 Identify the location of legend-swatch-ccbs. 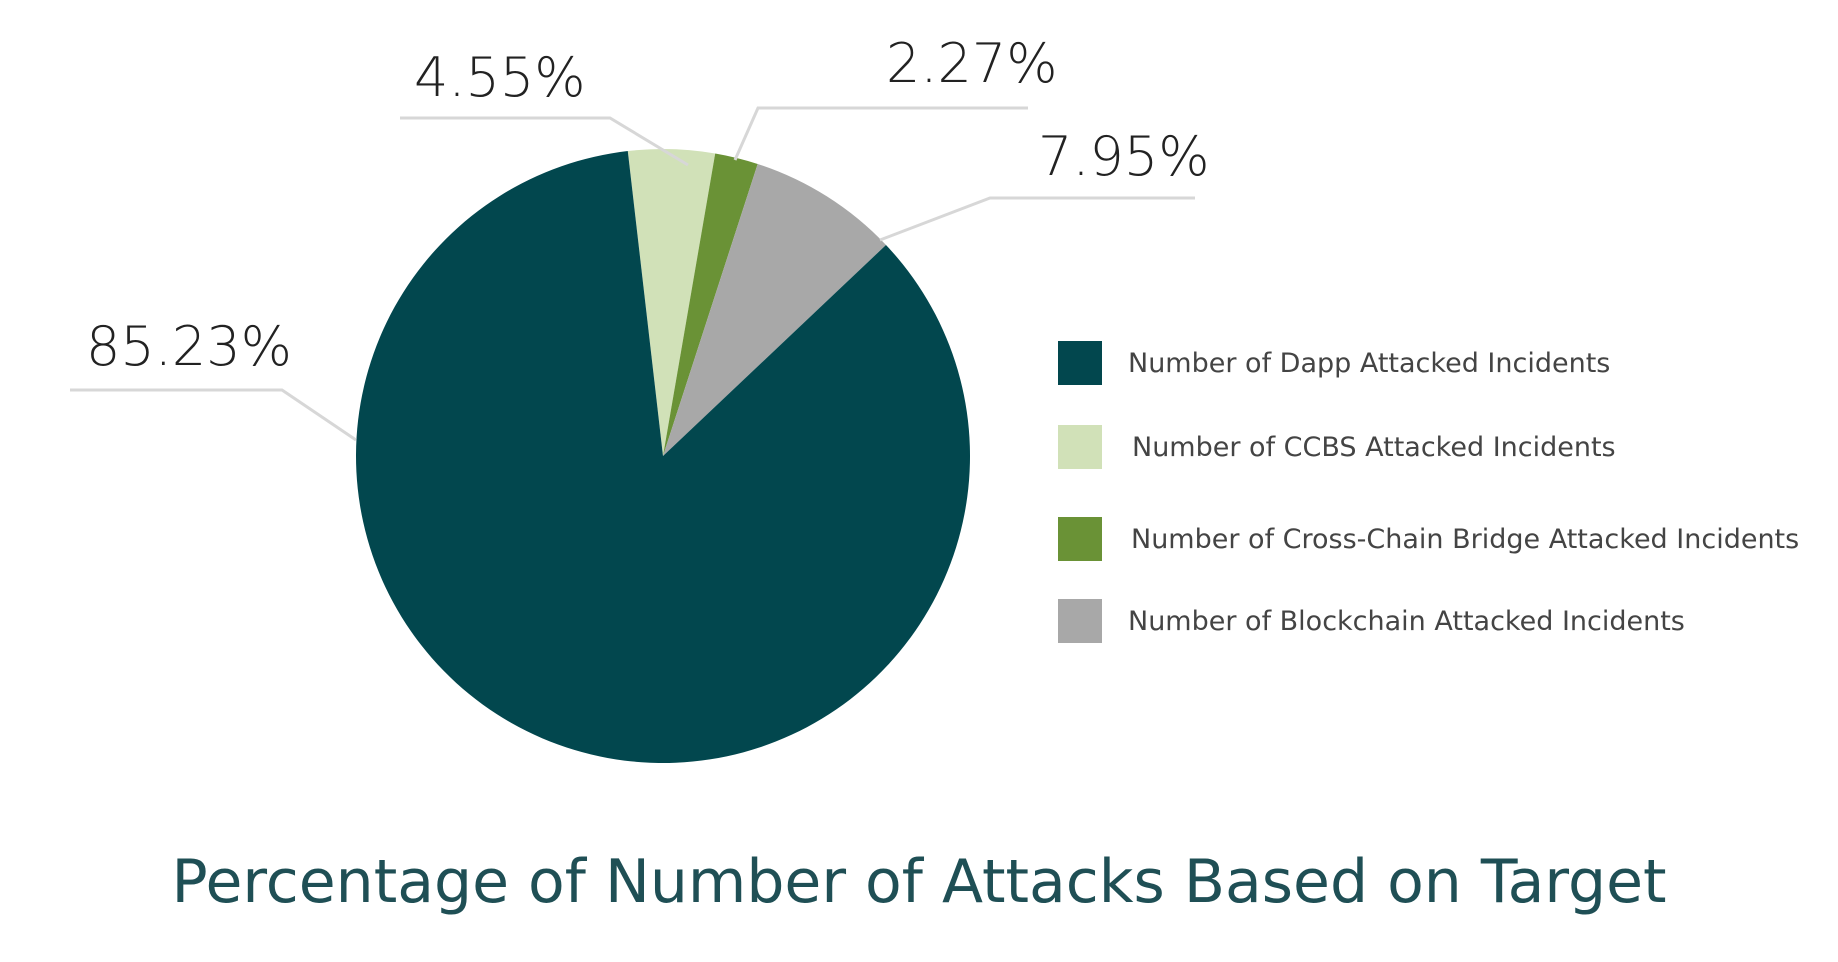
(1080, 447).